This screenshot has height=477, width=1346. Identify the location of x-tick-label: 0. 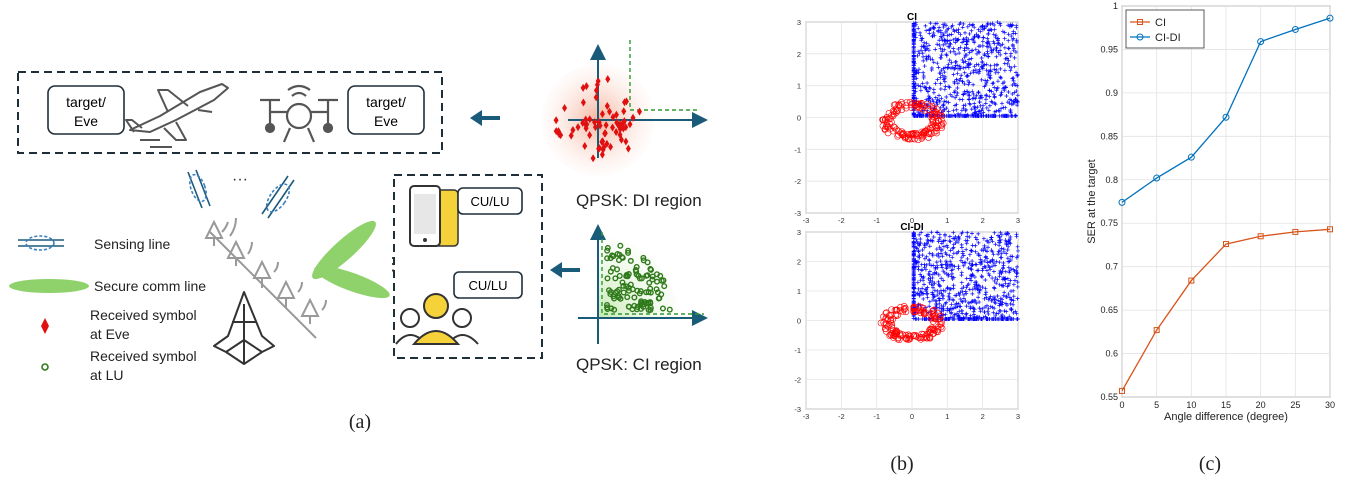
(912, 220).